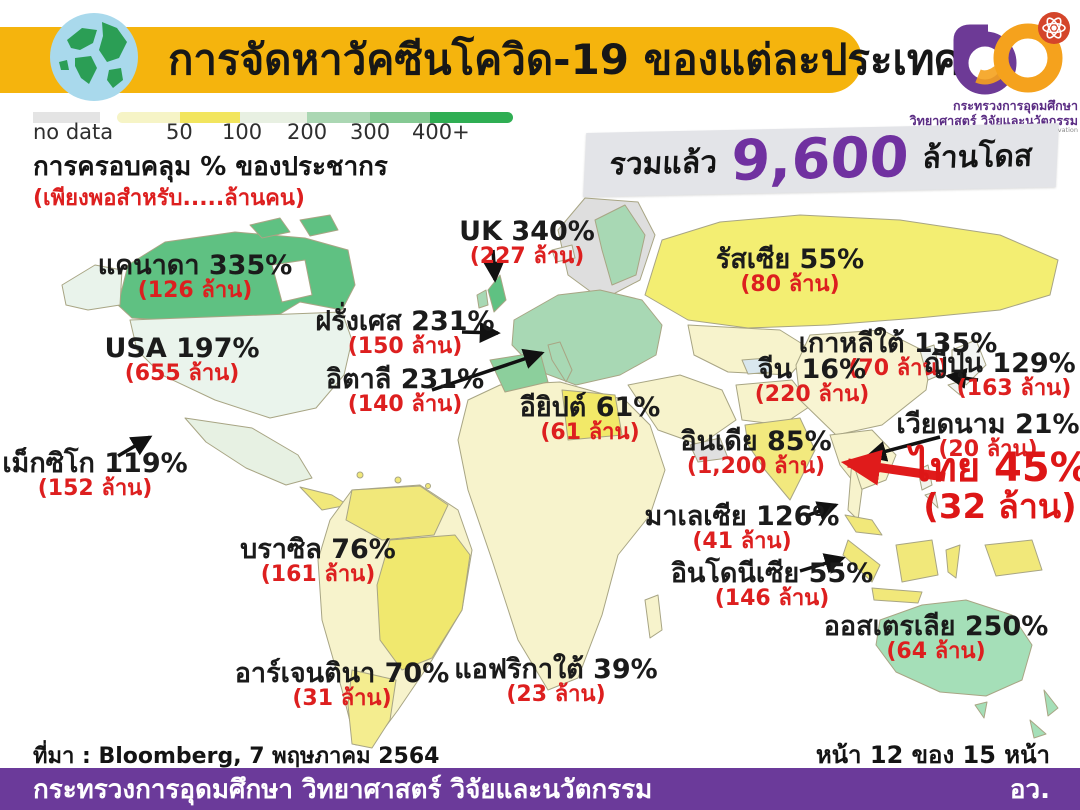 Image resolution: width=1080 pixels, height=810 pixels. What do you see at coordinates (95, 475) in the screenshot?
I see `label-mexico: เม็กซิโก 119% (152 ล้าน)` at bounding box center [95, 475].